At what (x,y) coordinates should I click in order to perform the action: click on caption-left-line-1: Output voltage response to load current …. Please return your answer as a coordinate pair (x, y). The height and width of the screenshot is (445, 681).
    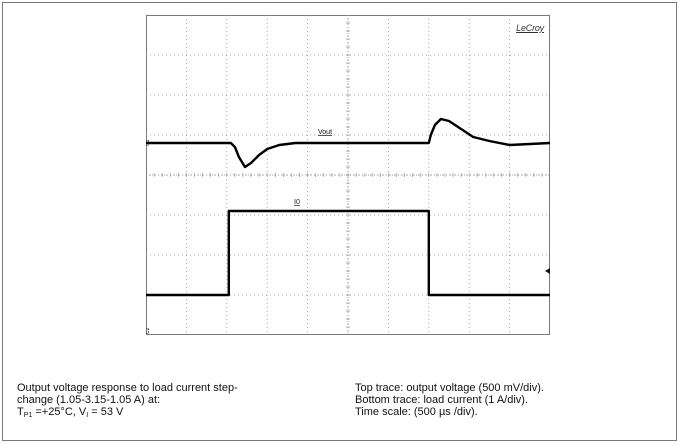
    Looking at the image, I should click on (127, 388).